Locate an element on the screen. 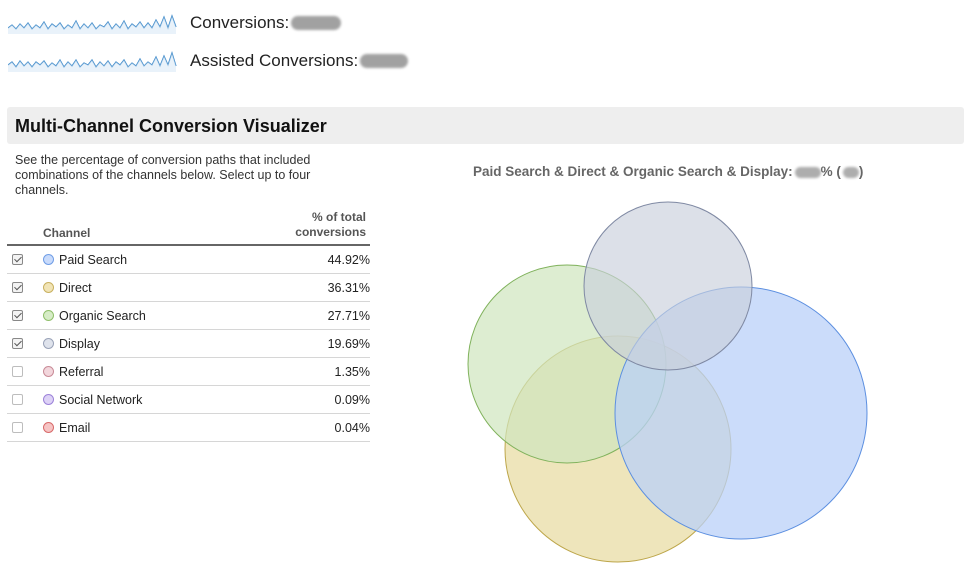 The image size is (974, 567). channel-row: Social Network 0.09% is located at coordinates (188, 399).